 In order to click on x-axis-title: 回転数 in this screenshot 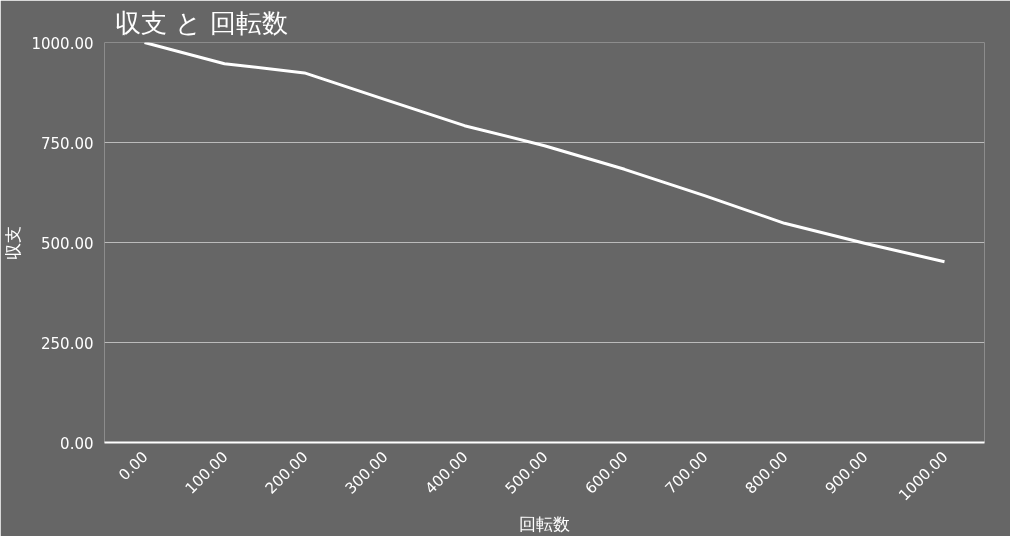, I will do `click(544, 523)`.